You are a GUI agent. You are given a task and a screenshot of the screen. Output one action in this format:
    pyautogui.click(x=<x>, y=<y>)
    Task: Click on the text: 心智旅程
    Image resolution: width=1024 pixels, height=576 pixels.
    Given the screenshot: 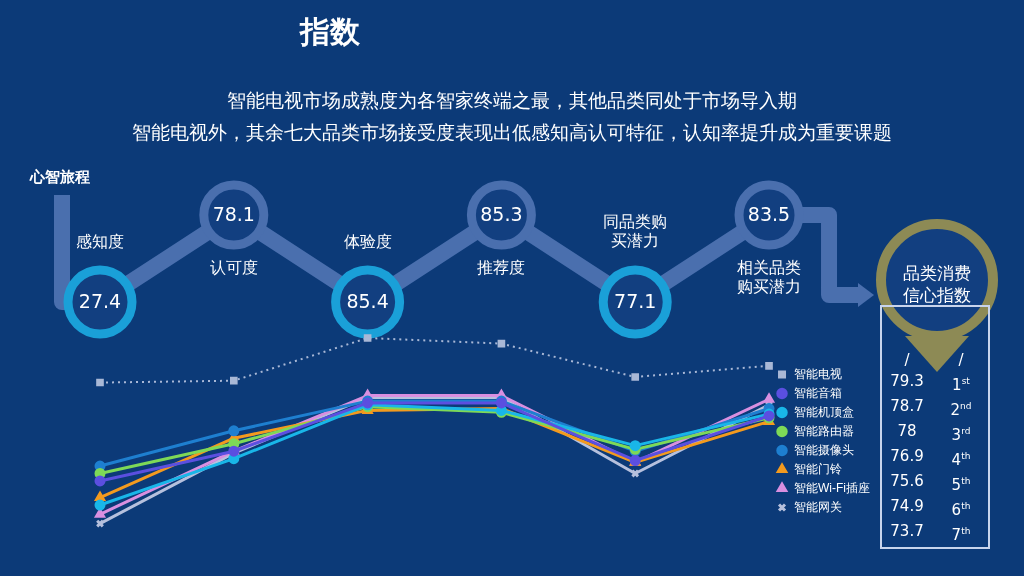 What is the action you would take?
    pyautogui.click(x=60, y=177)
    